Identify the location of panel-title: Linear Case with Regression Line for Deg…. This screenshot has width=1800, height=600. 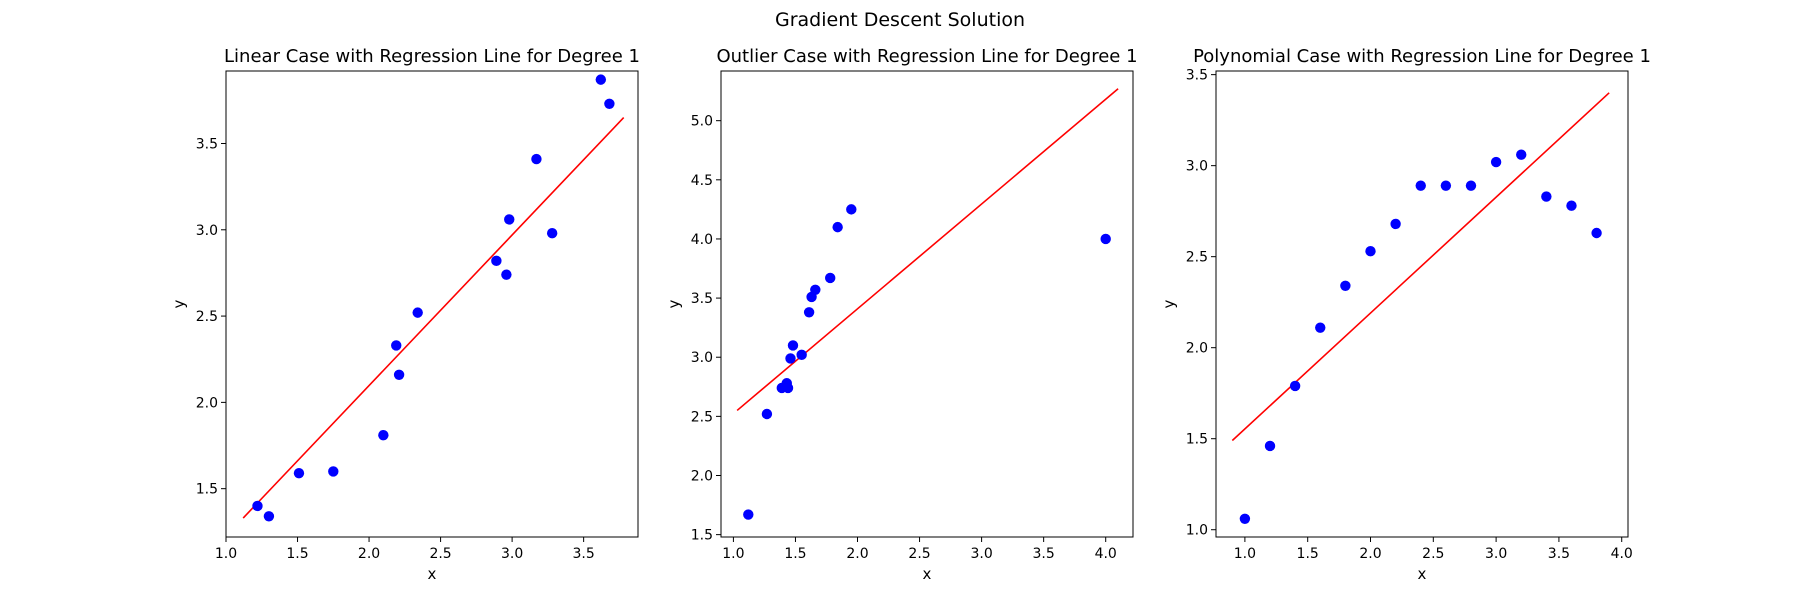
(432, 56).